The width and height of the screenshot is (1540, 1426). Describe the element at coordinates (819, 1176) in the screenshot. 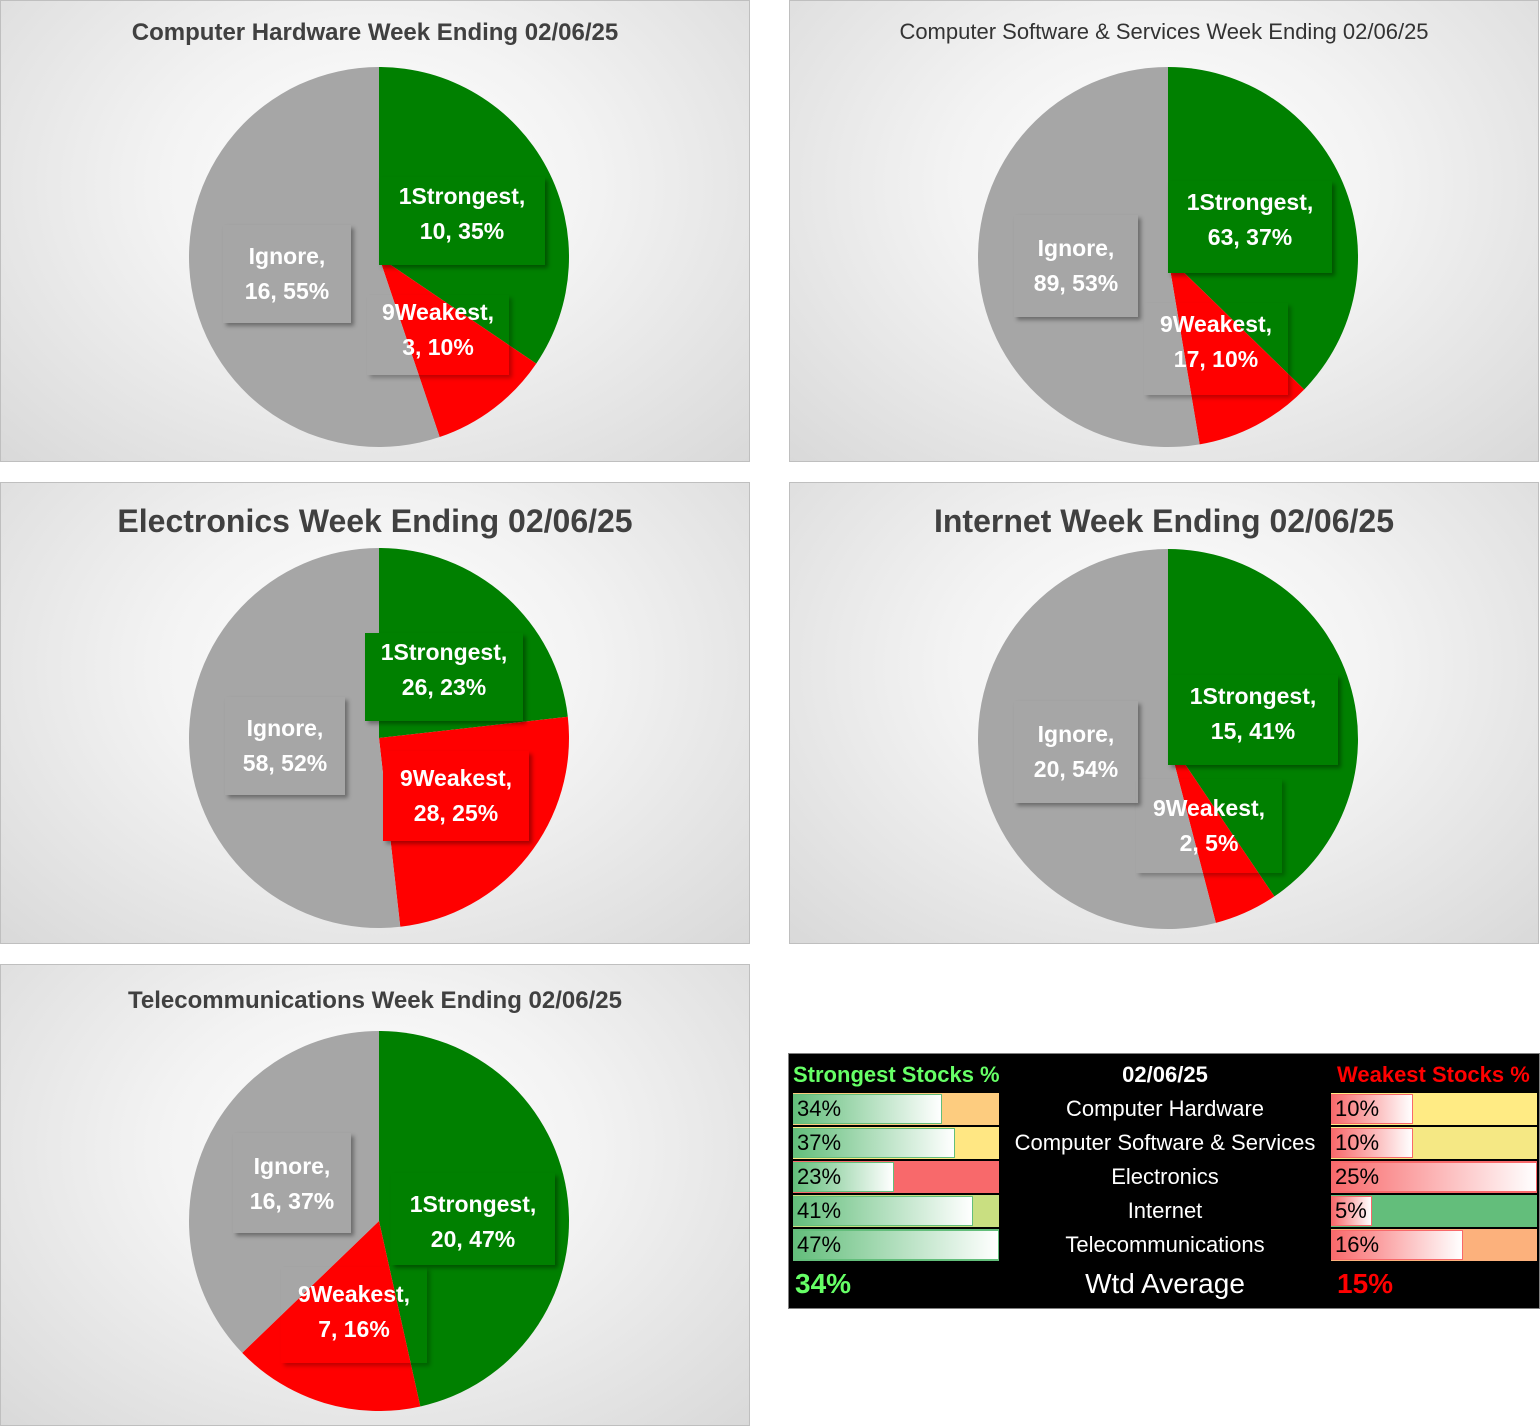

I see `strongest-value: 23%` at that location.